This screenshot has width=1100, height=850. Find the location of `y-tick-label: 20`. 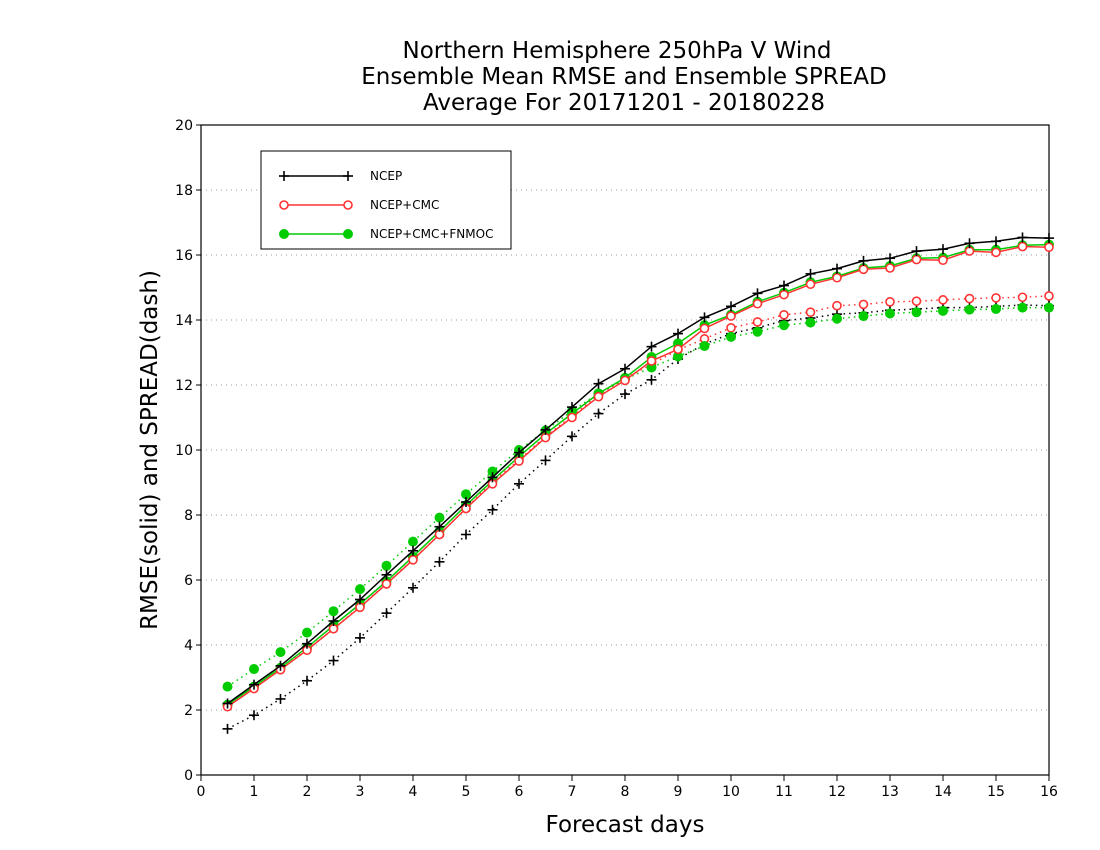

y-tick-label: 20 is located at coordinates (184, 126).